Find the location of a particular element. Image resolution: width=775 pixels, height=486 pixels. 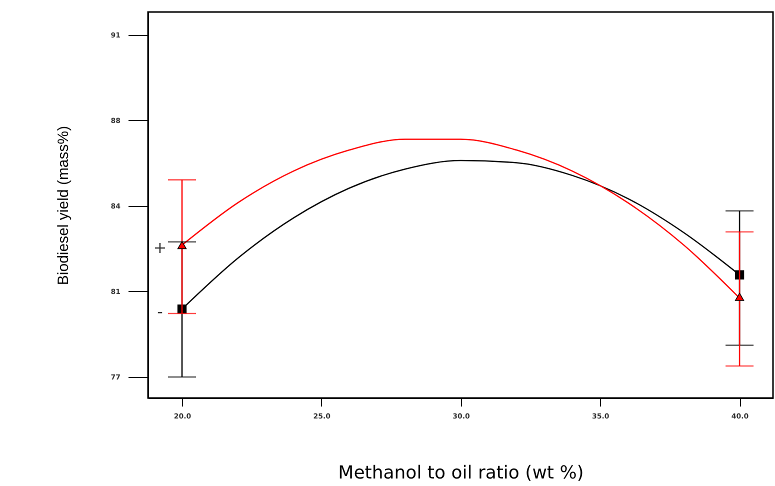

y-axis-title: Biodiesel yield (mass%) is located at coordinates (63, 206).